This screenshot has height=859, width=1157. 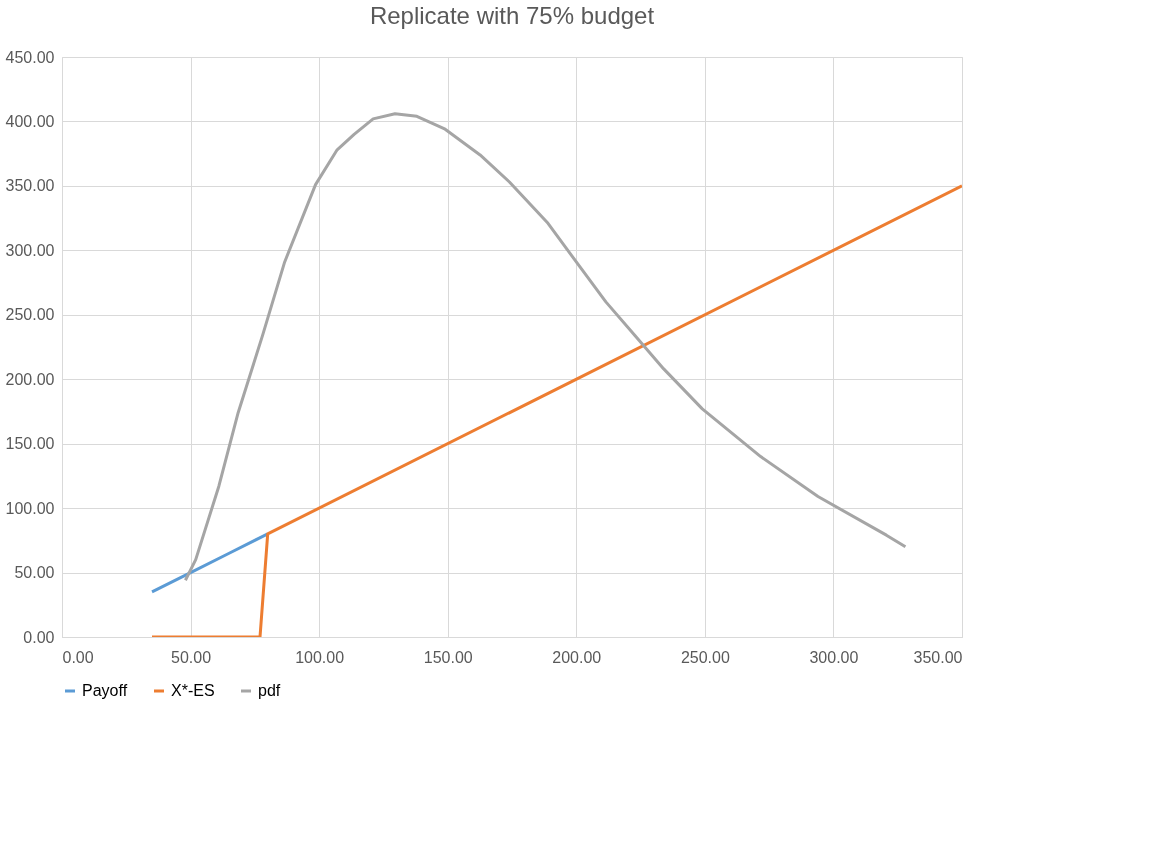 I want to click on y-tick-label: 400.00, so click(x=30, y=121).